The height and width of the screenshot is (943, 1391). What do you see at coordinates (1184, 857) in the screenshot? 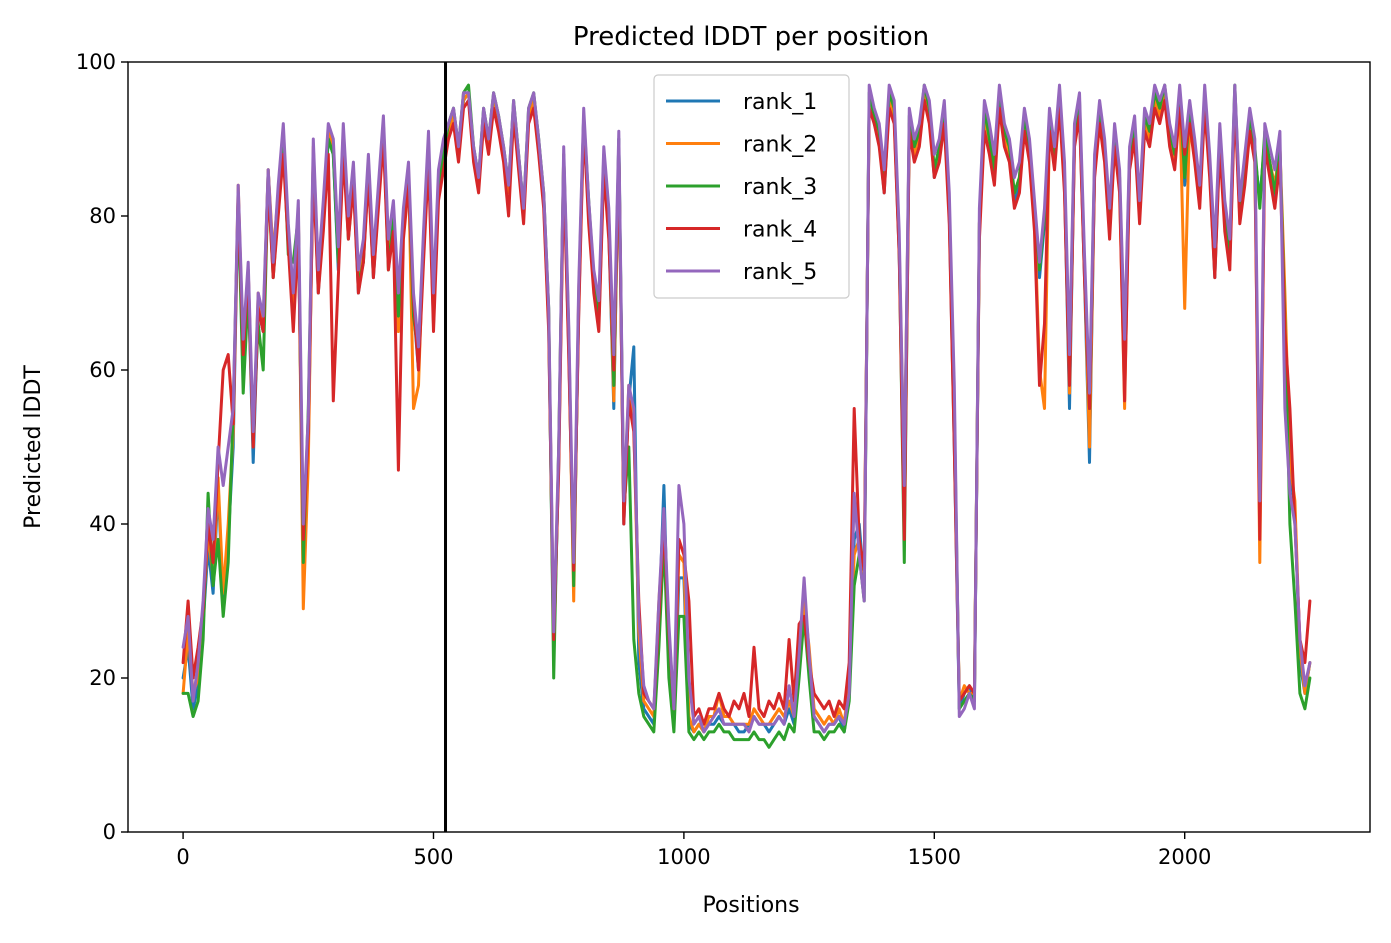
I see `x-tick-label: 2000` at bounding box center [1184, 857].